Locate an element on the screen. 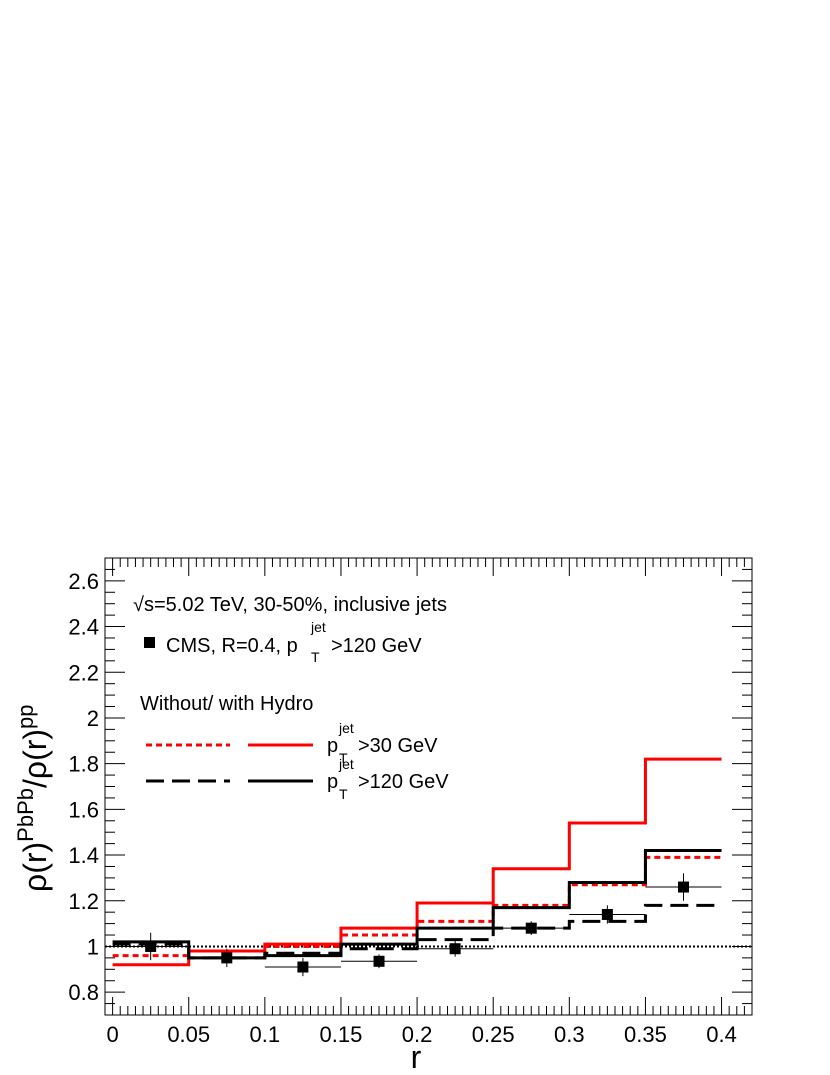 The height and width of the screenshot is (1075, 830). legend-header: Without/ with Hydro is located at coordinates (226, 704).